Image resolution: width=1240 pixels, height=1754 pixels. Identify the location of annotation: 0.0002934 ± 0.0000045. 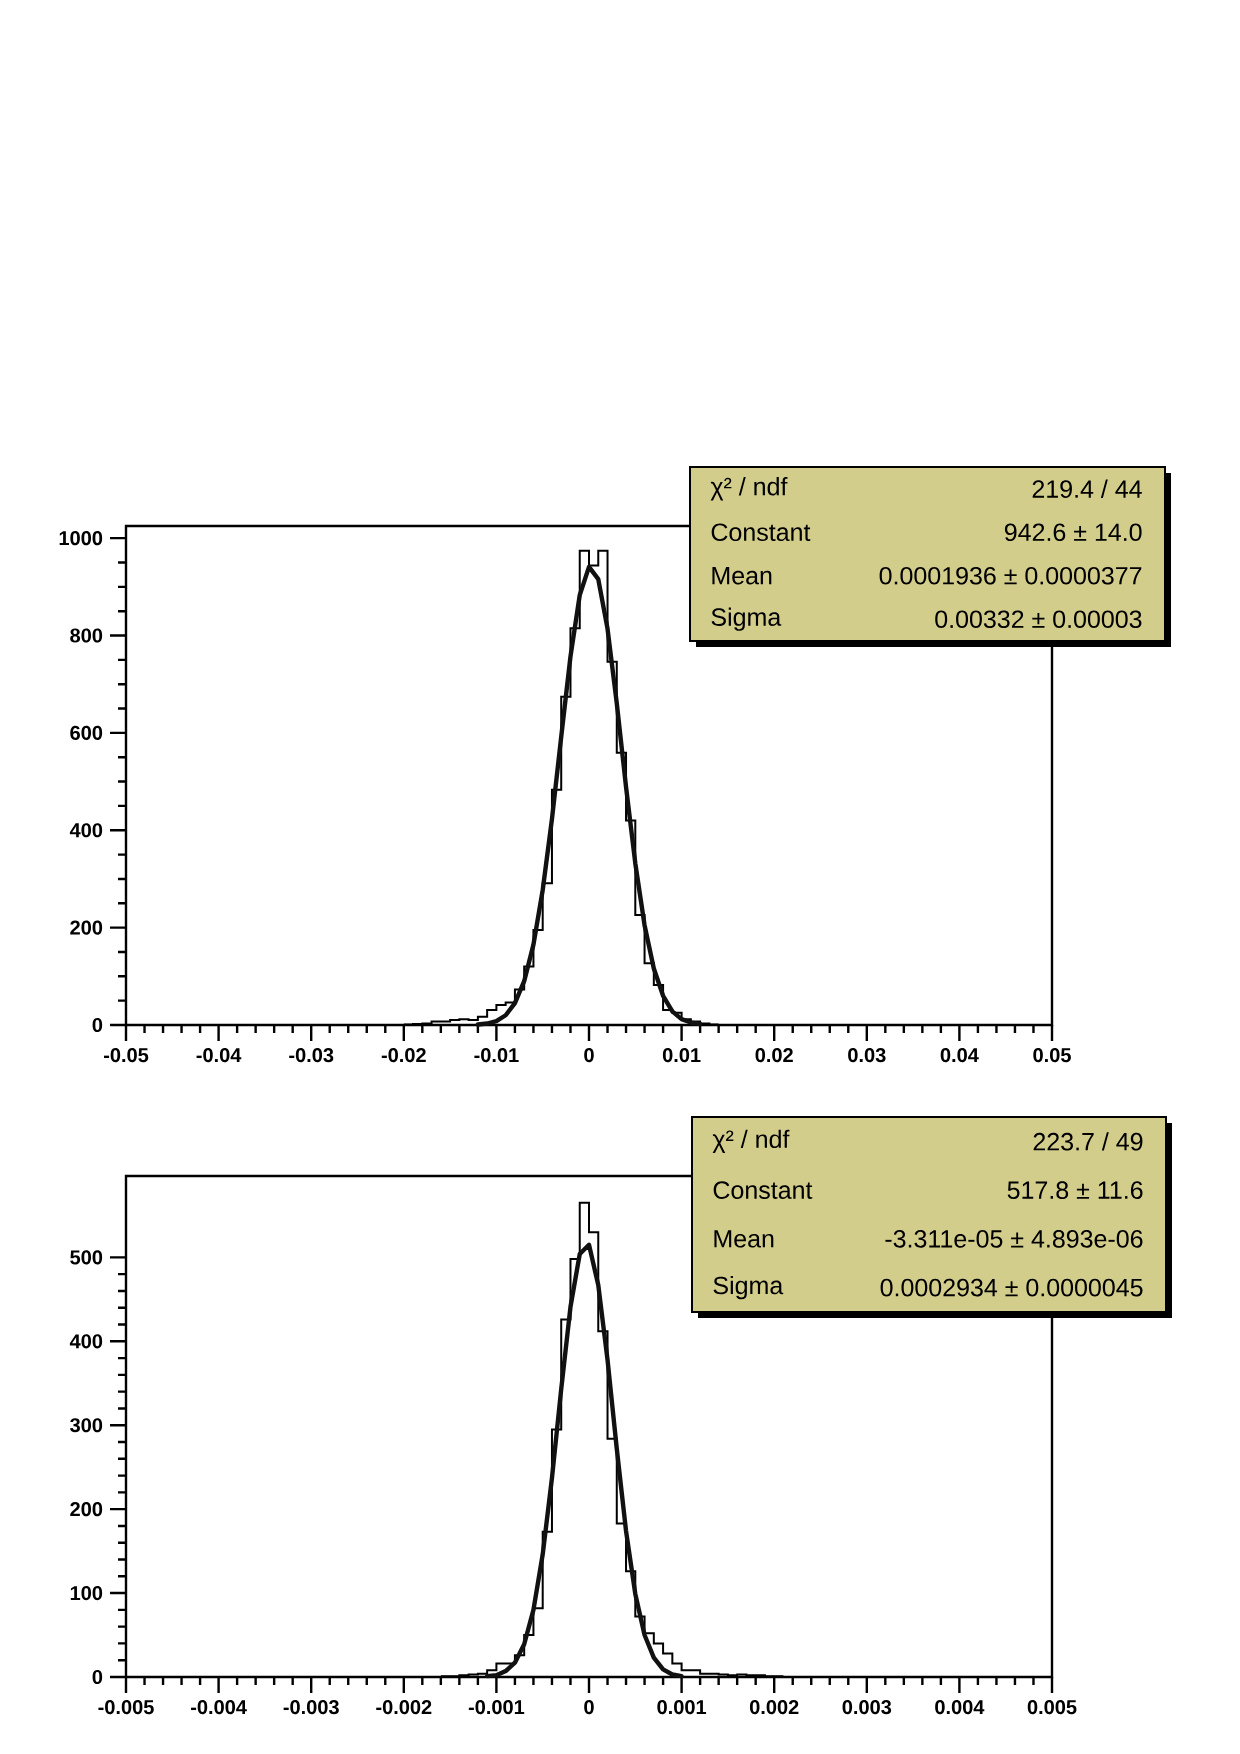
(1011, 1287).